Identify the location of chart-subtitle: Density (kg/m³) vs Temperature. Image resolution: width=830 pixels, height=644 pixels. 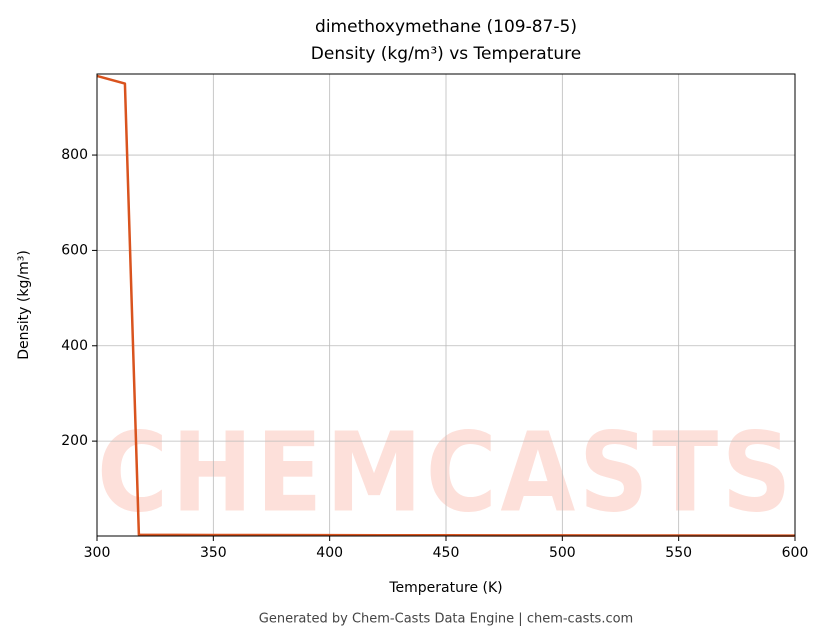
(446, 54).